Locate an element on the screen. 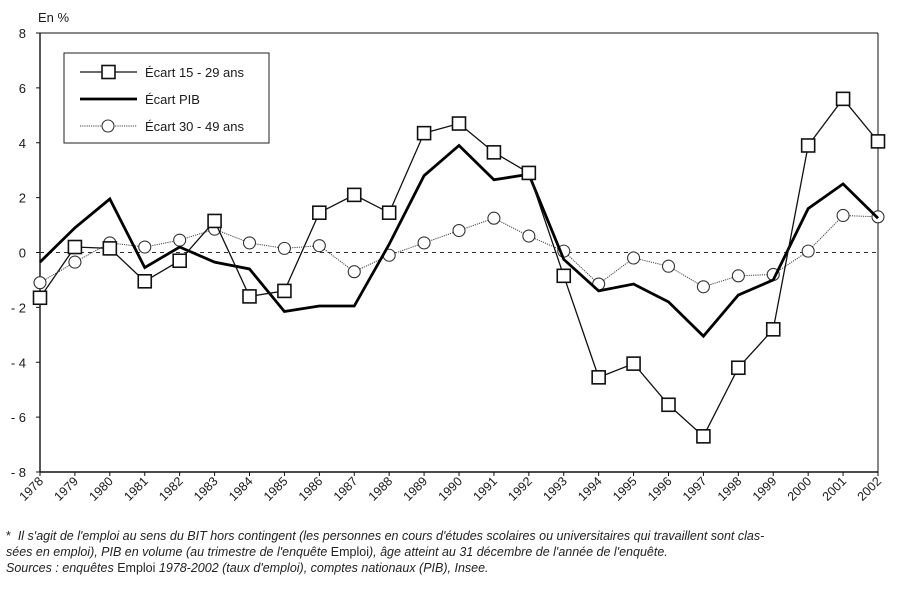 The image size is (914, 593). legend-label: Écart 15 - 29 ans is located at coordinates (194, 72).